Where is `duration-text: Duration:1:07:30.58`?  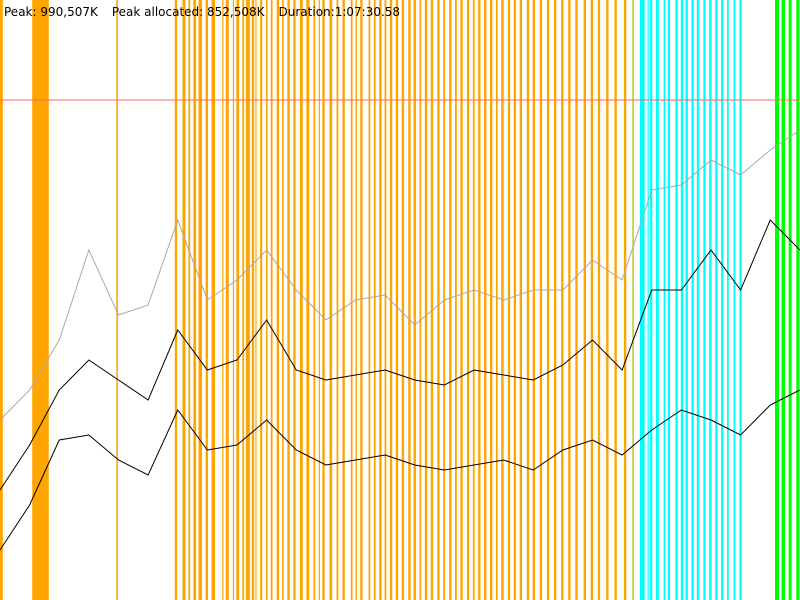
duration-text: Duration:1:07:30.58 is located at coordinates (339, 12).